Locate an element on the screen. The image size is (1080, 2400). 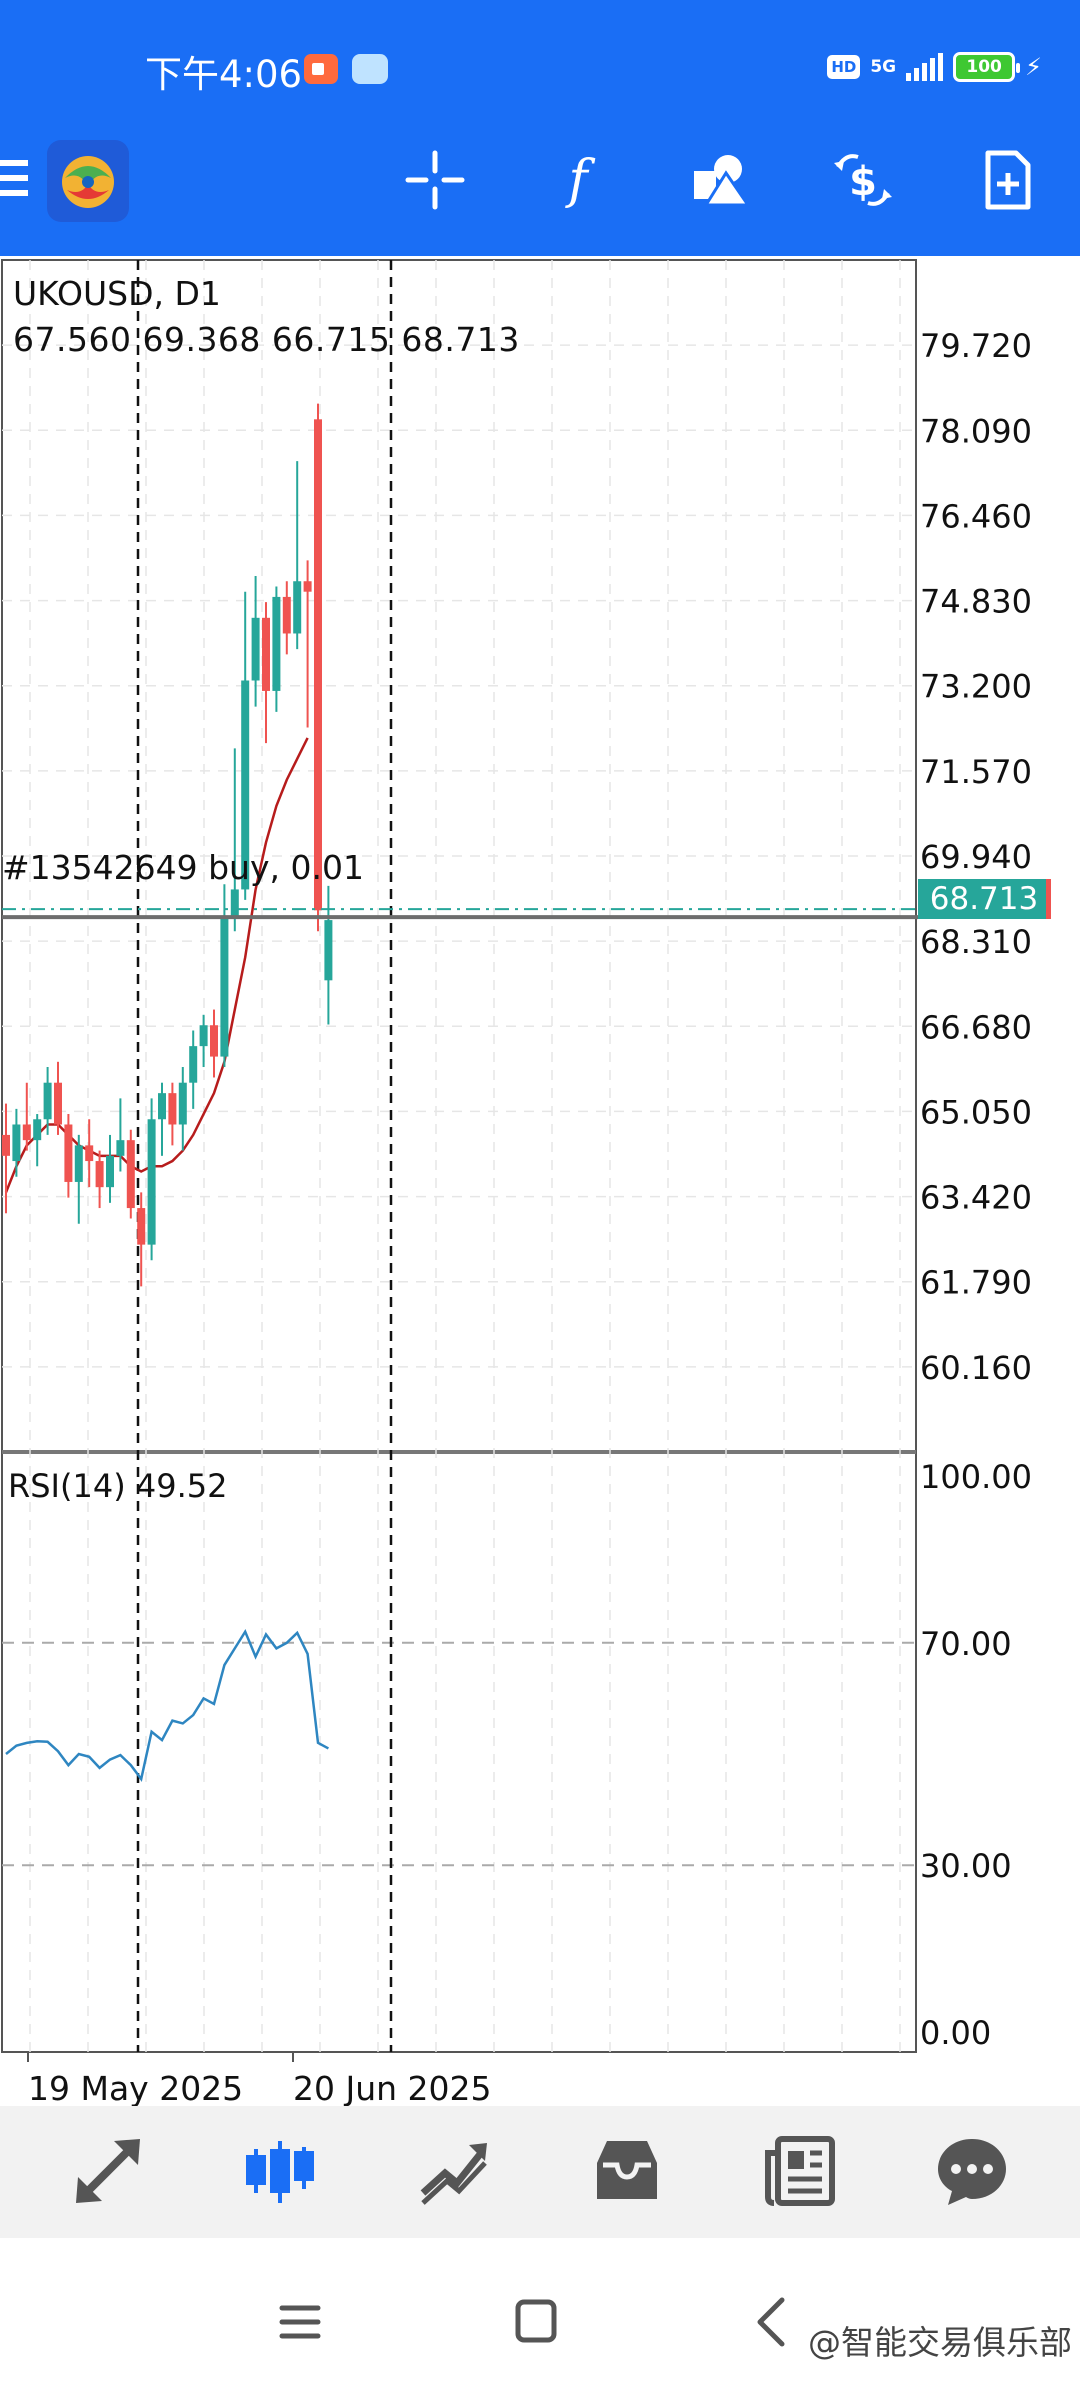
status-time: 下午4:06 is located at coordinates (224, 74).